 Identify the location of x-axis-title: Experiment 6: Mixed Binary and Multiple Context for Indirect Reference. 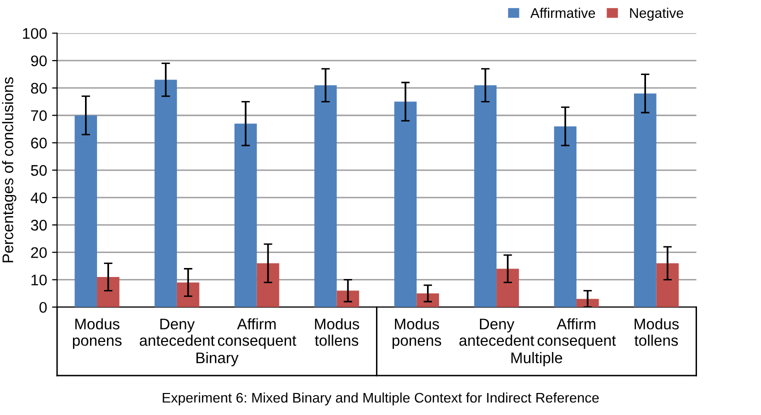
(380, 399).